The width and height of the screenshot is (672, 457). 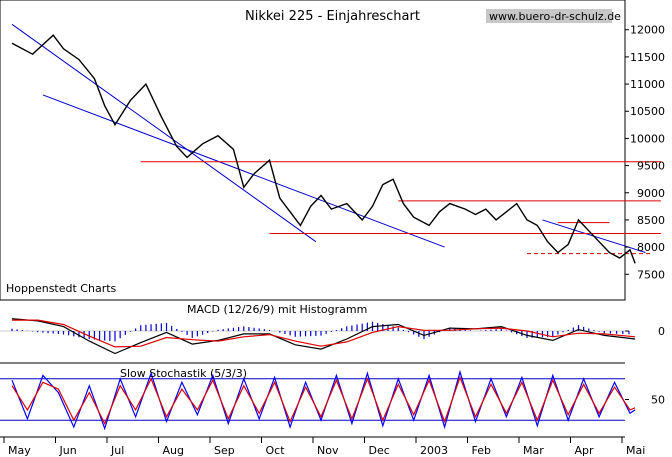 What do you see at coordinates (117, 450) in the screenshot?
I see `x-tick-label: Jul` at bounding box center [117, 450].